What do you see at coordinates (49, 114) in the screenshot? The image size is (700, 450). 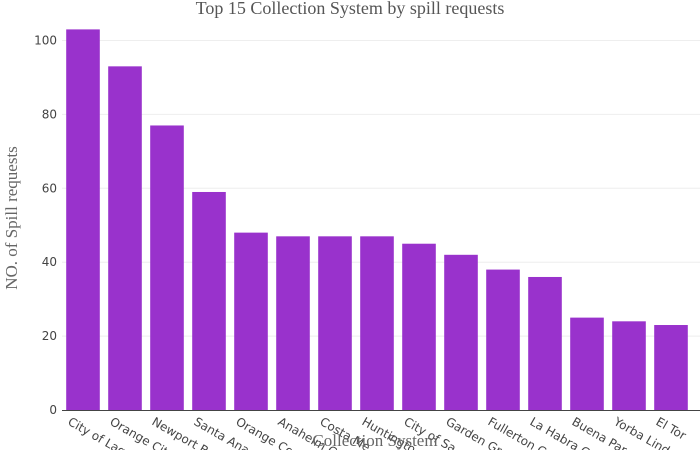 I see `y-tick-label-80: 80` at bounding box center [49, 114].